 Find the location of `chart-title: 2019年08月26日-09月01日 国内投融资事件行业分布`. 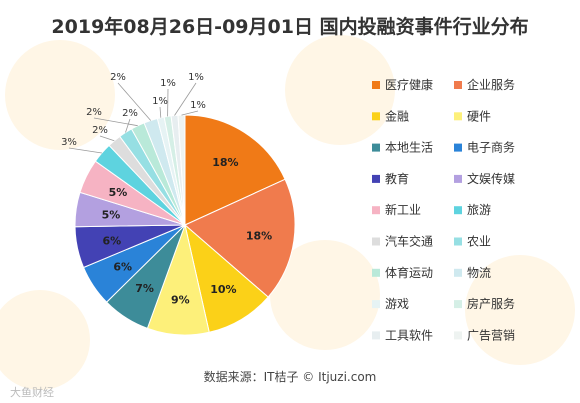

chart-title: 2019年08月26日-09月01日 国内投融资事件行业分布 is located at coordinates (289, 26).